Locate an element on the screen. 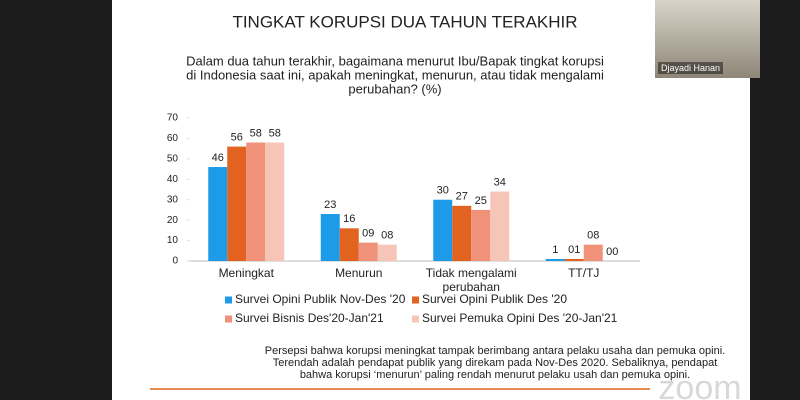 The width and height of the screenshot is (800, 400). data-label: 34 is located at coordinates (500, 182).